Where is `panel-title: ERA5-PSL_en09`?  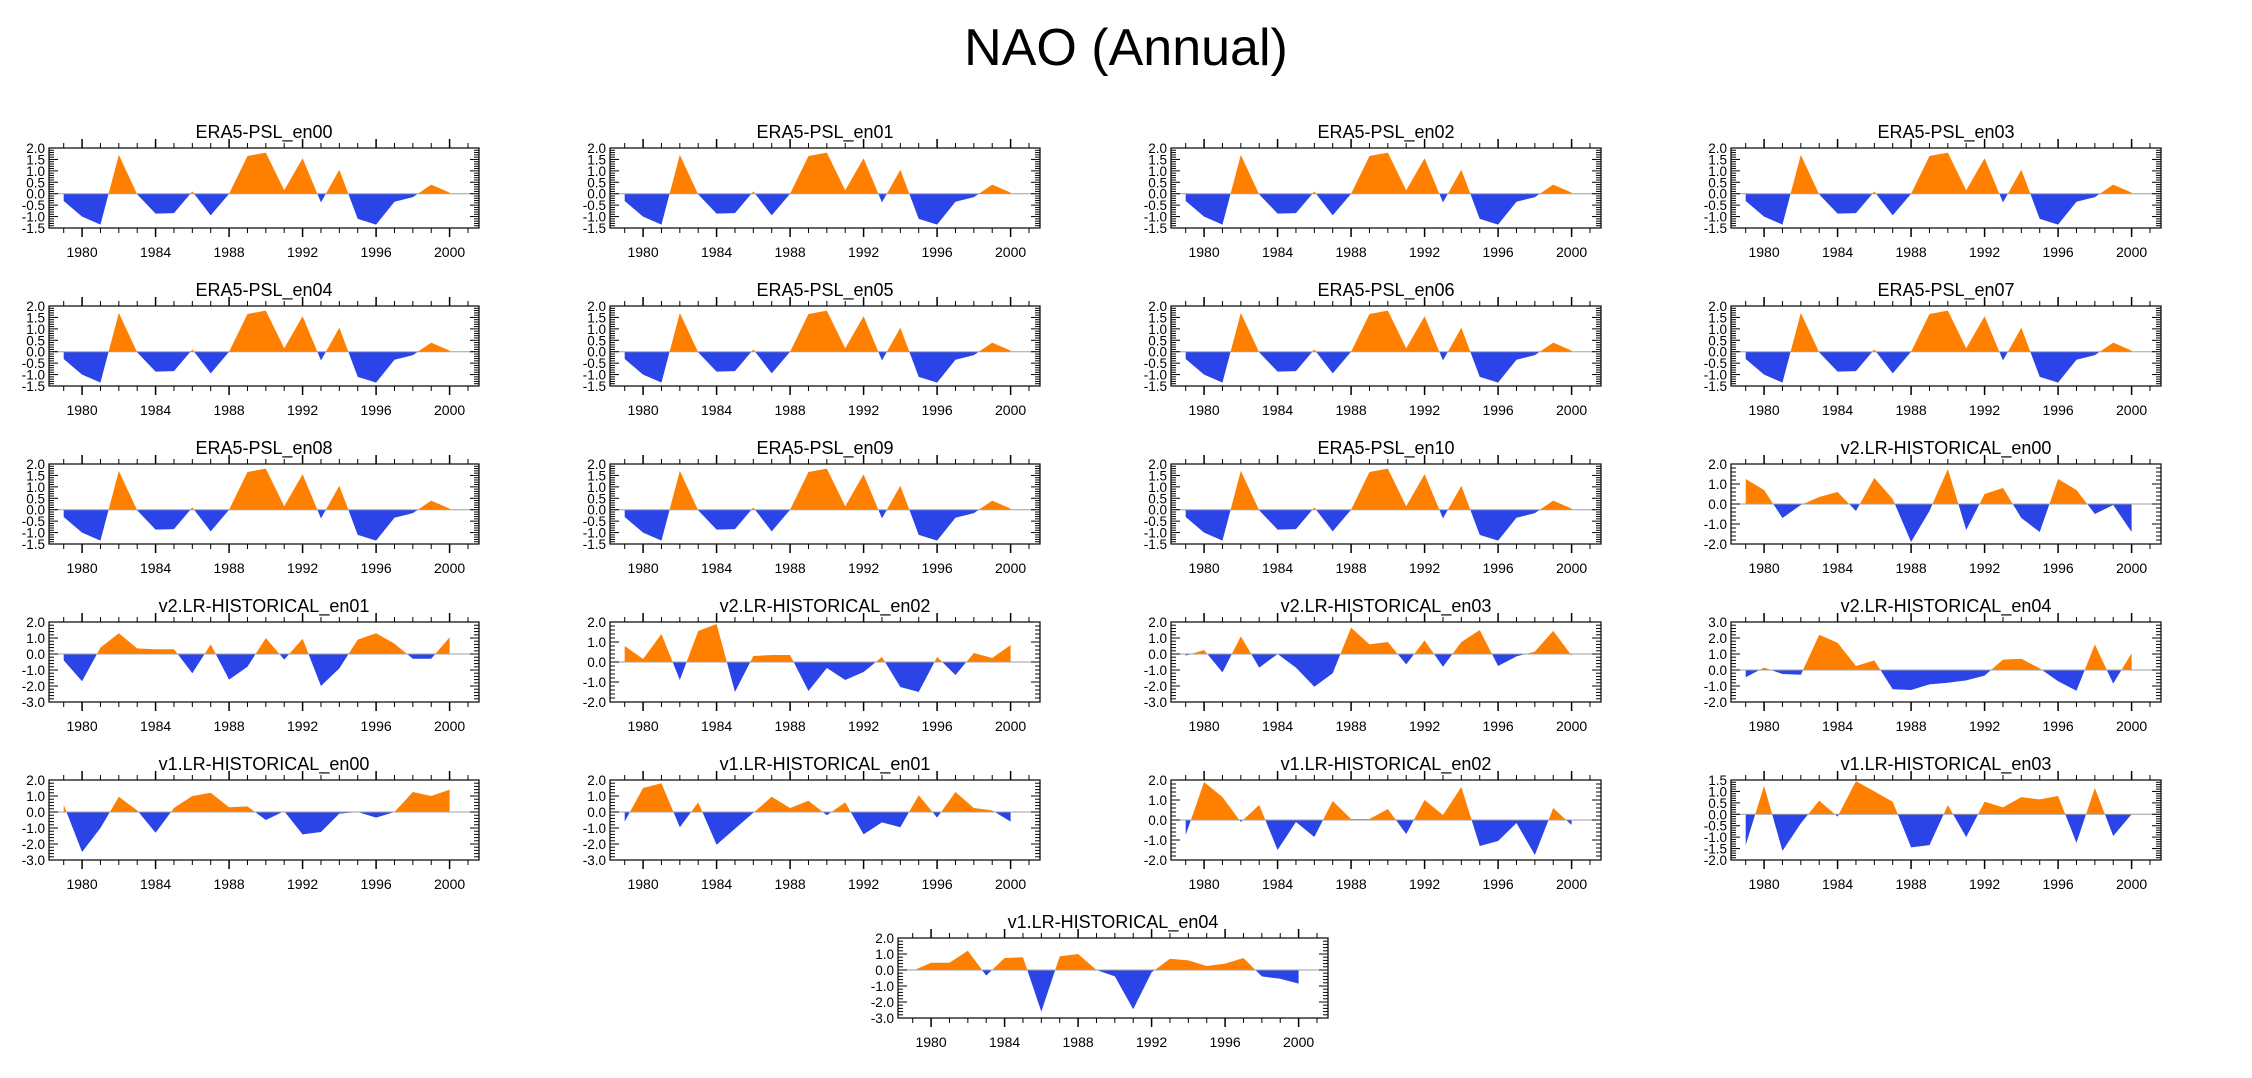 panel-title: ERA5-PSL_en09 is located at coordinates (824, 448).